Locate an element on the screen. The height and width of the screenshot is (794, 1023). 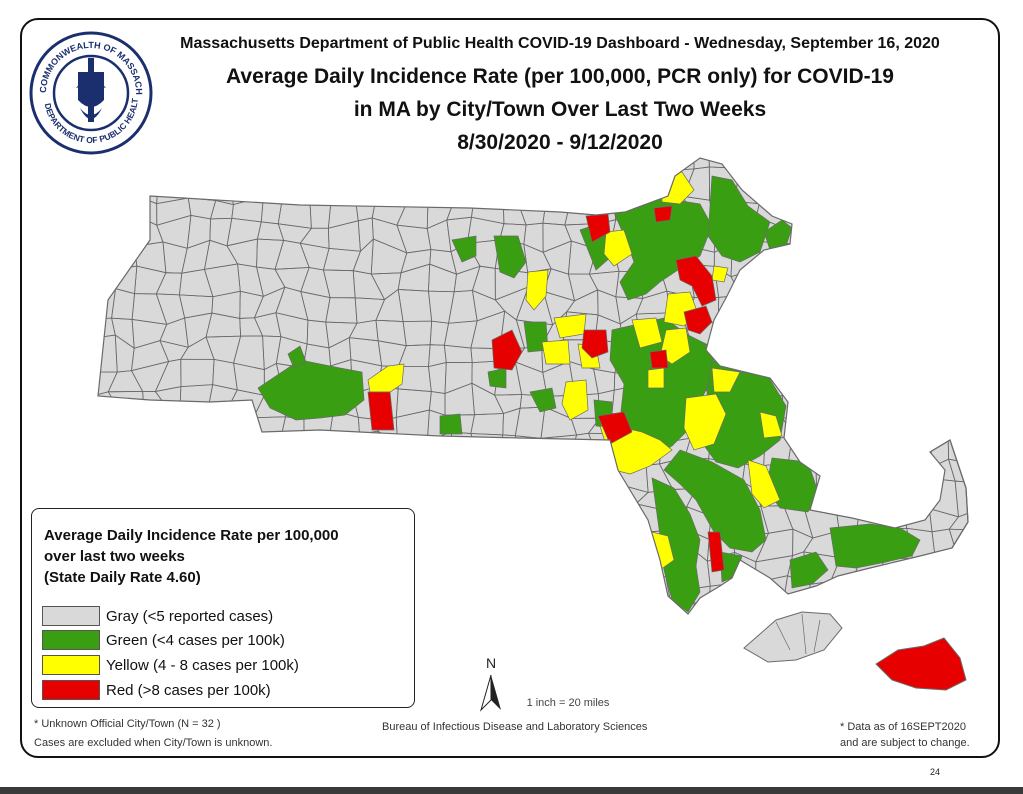
legend-item-yellow: Yellow (4 - 8 cases per 100k) is located at coordinates (170, 665).